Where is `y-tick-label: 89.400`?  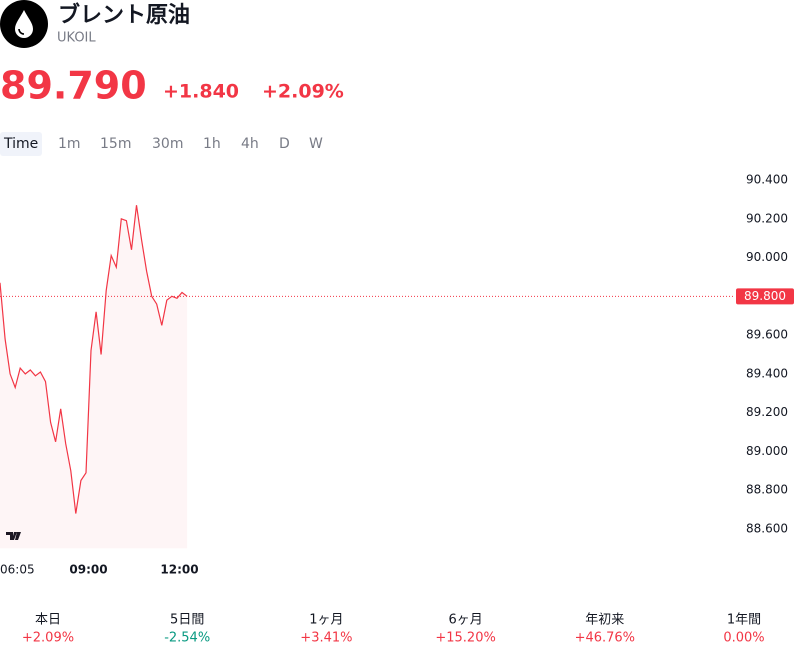
y-tick-label: 89.400 is located at coordinates (767, 373).